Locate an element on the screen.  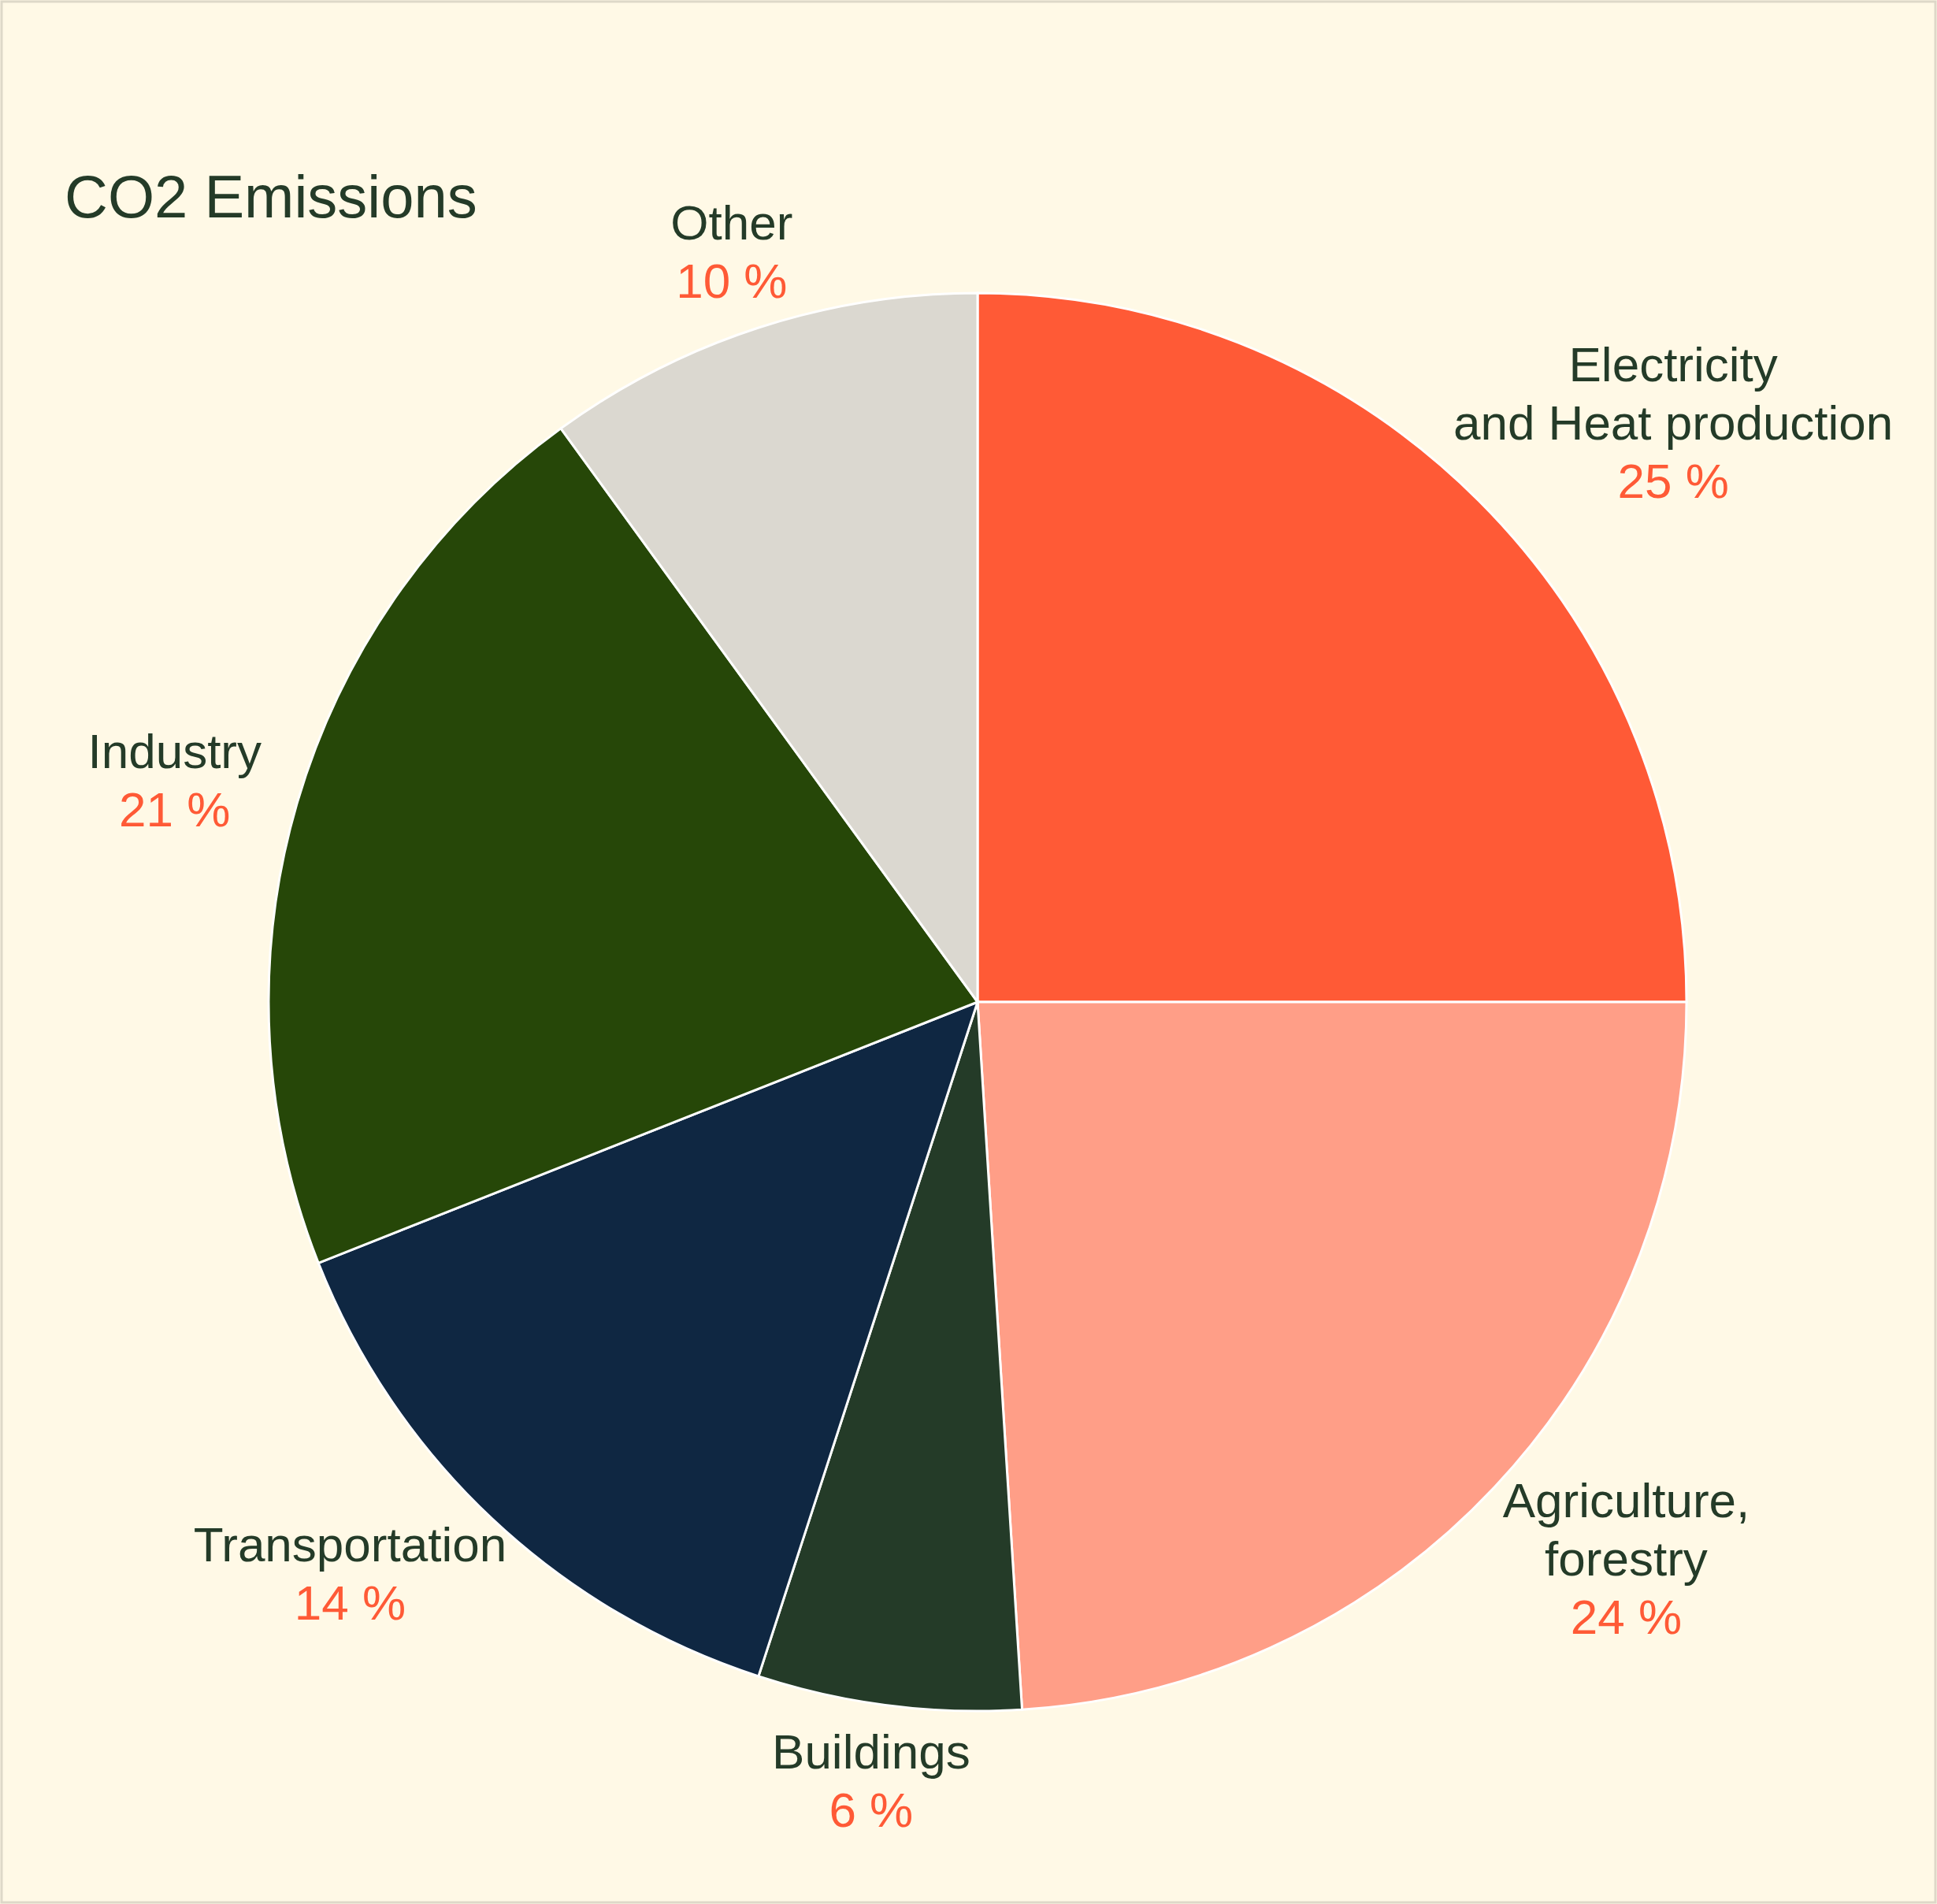
data-label: 14 % is located at coordinates (350, 1603).